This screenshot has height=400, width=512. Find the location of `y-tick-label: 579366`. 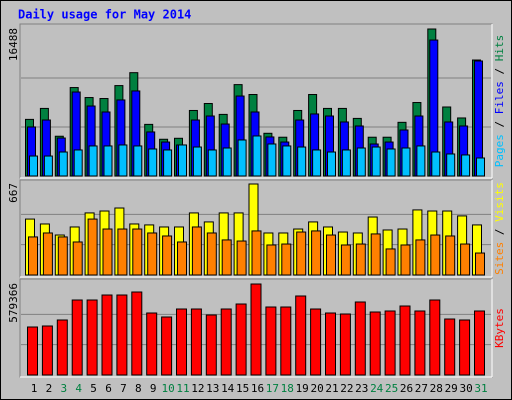

y-tick-label: 579366 is located at coordinates (13, 303).